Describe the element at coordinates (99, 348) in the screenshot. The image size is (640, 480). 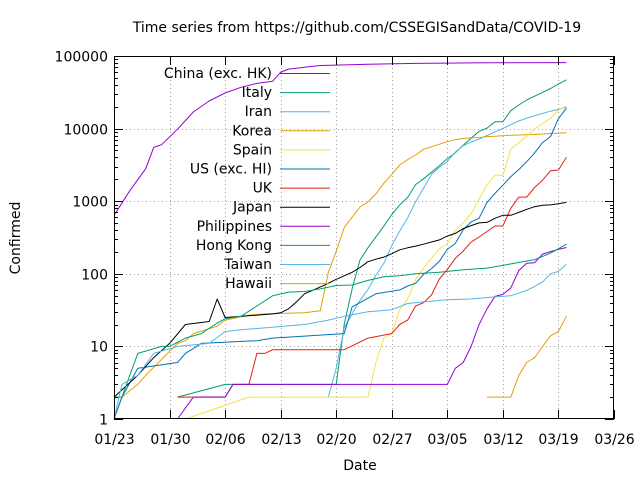
I see `y-tick-label: 10` at that location.